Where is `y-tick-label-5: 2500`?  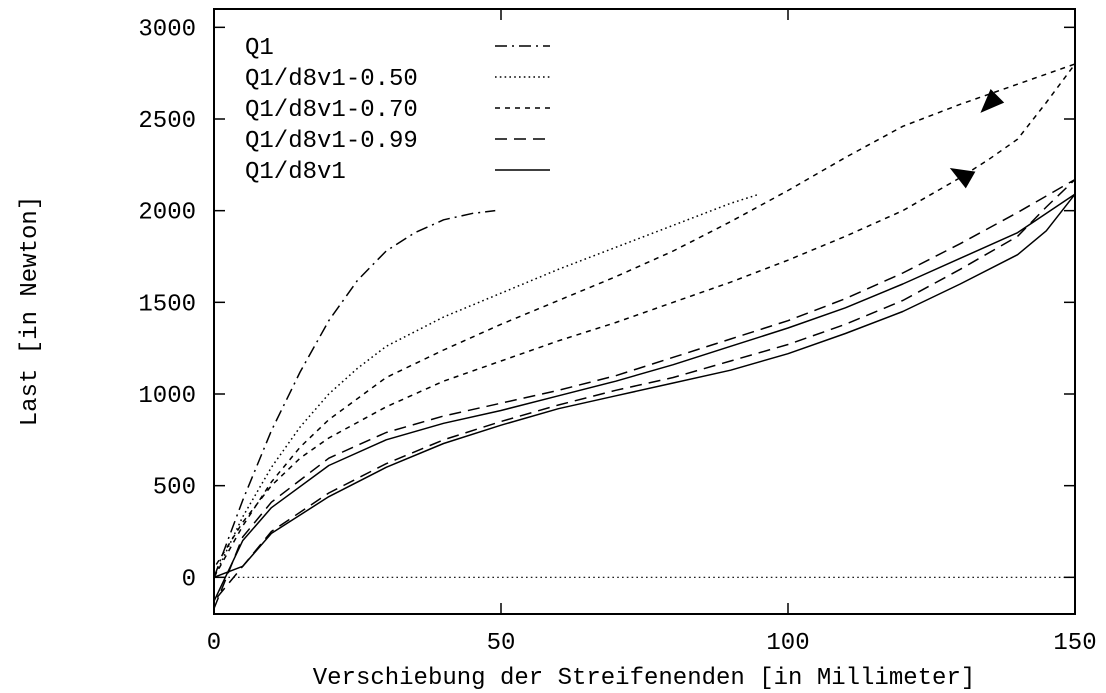 y-tick-label-5: 2500 is located at coordinates (167, 121).